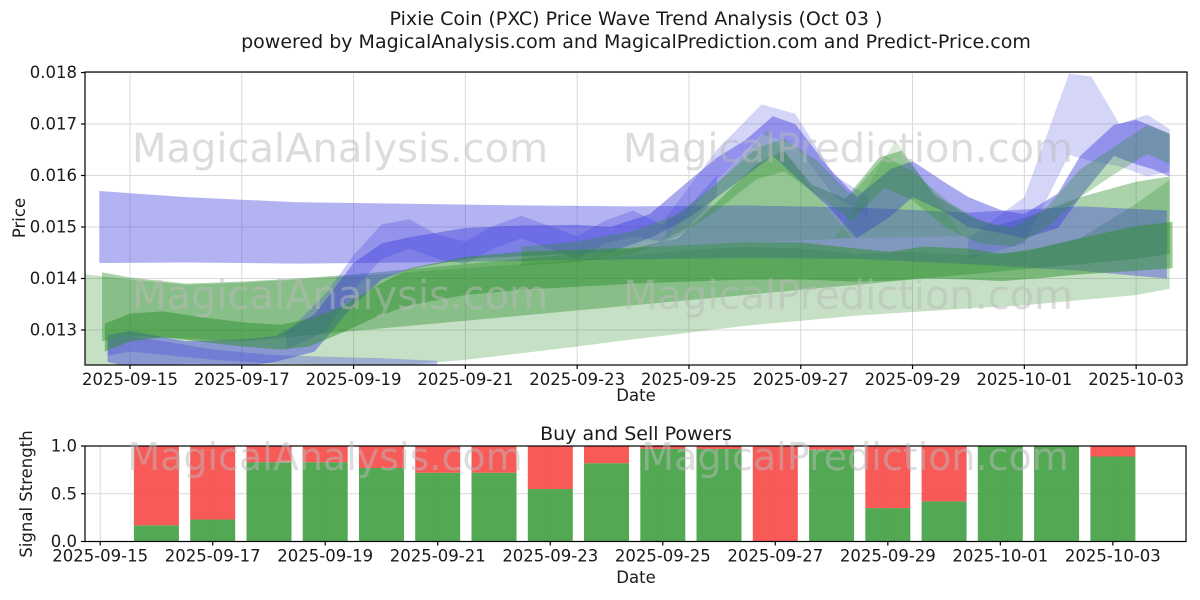  I want to click on price-y-axis-label: Price, so click(19, 218).